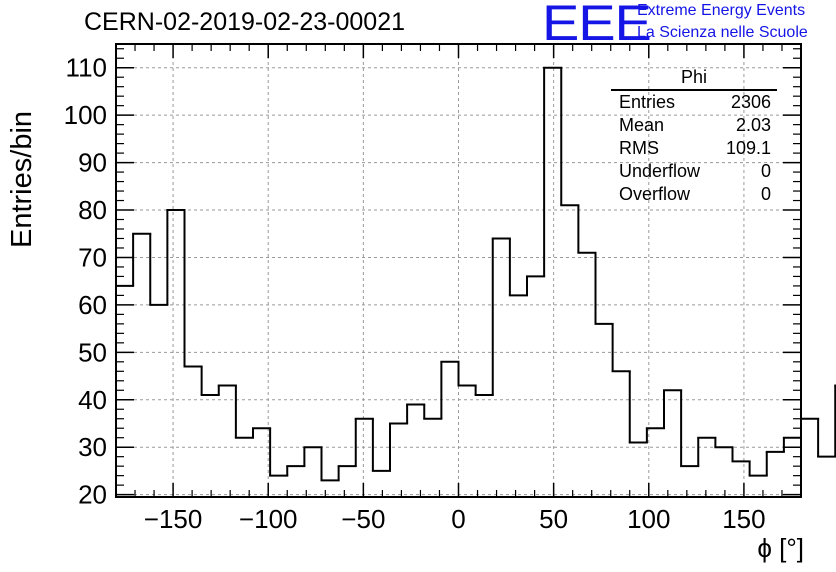 The height and width of the screenshot is (572, 836). Describe the element at coordinates (597, 25) in the screenshot. I see `eee-logo: EEE` at that location.